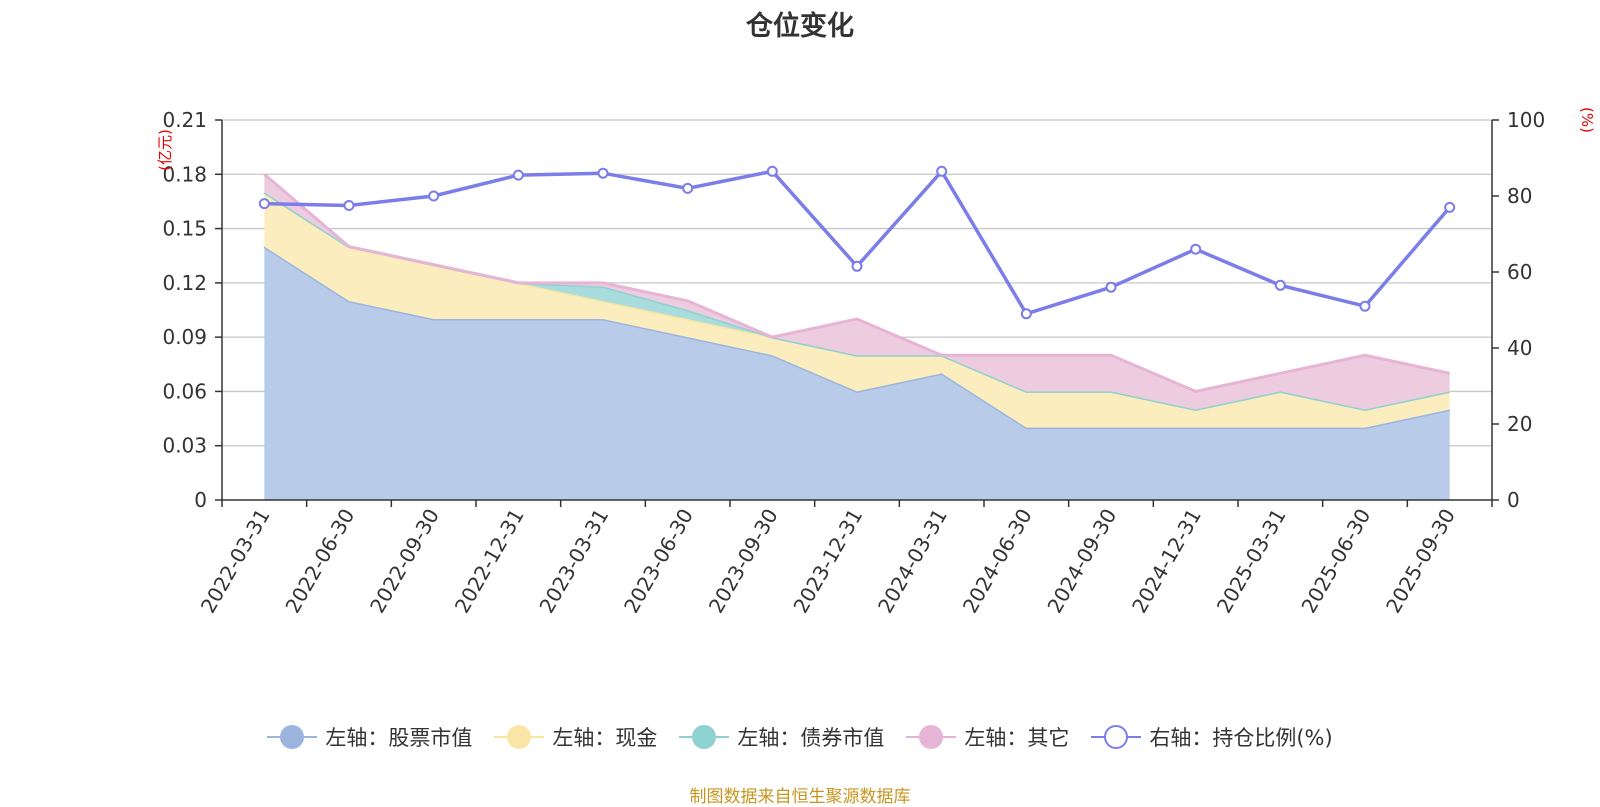 Image resolution: width=1600 pixels, height=807 pixels. What do you see at coordinates (184, 174) in the screenshot?
I see `left-axis-tick-label: 0.18` at bounding box center [184, 174].